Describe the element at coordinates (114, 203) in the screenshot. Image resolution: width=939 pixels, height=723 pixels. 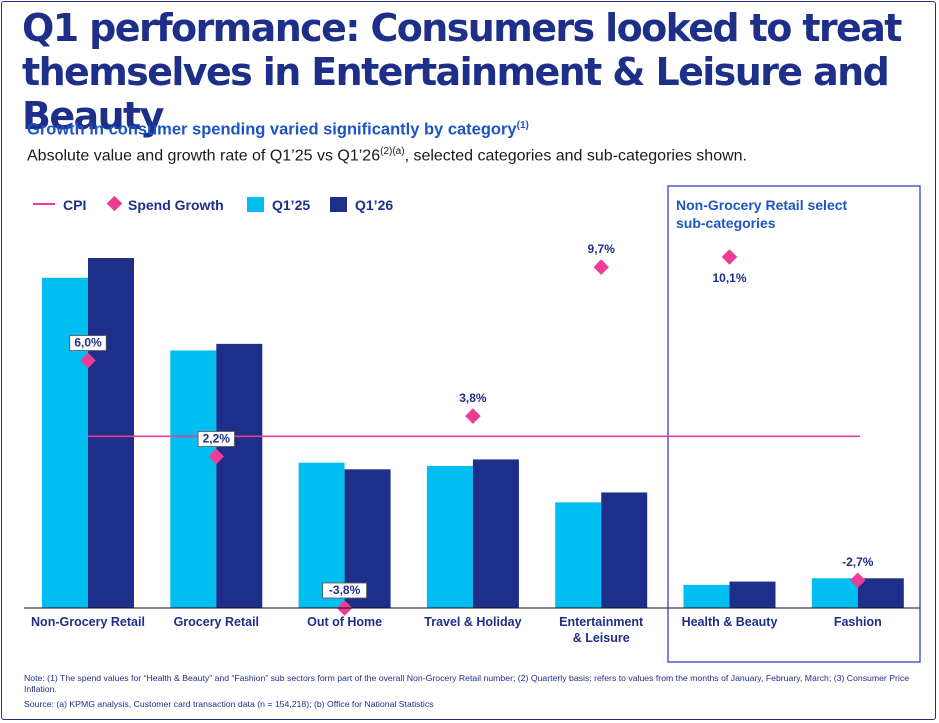
I see `legend-spend-growth-swatch` at that location.